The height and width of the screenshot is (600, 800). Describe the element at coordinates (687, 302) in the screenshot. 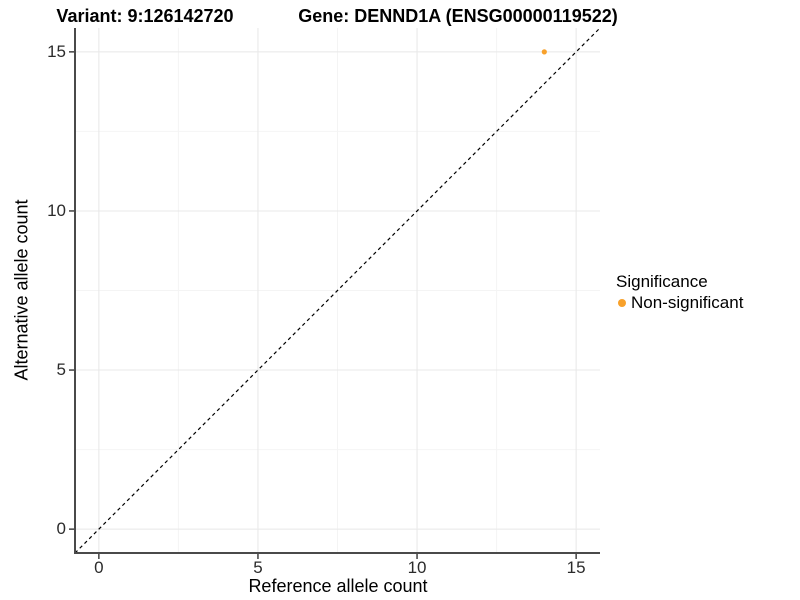

I see `legend-label: Non-significant` at that location.